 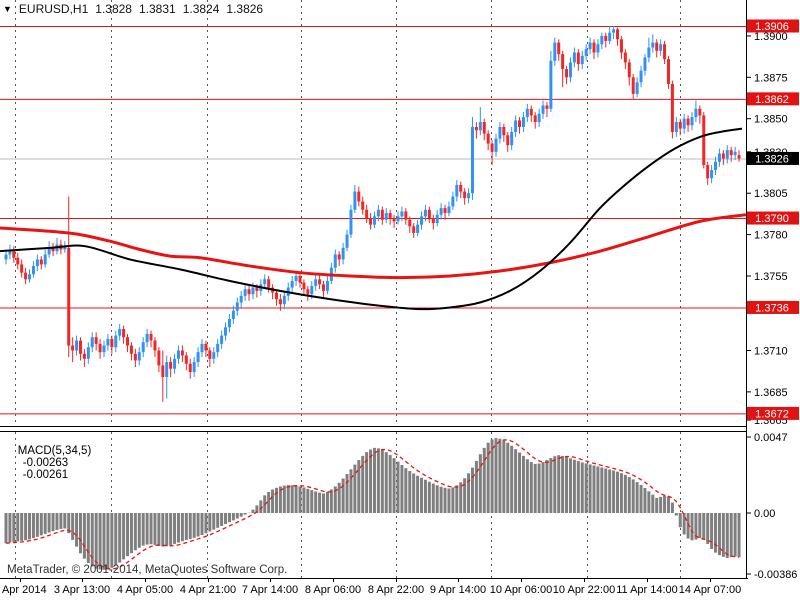 What do you see at coordinates (771, 351) in the screenshot?
I see `price-tick-label: 1.3710` at bounding box center [771, 351].